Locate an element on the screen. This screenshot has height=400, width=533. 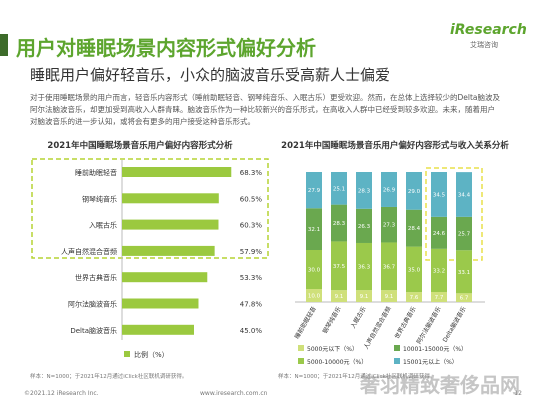
data-label: 34.5 is located at coordinates (439, 195).